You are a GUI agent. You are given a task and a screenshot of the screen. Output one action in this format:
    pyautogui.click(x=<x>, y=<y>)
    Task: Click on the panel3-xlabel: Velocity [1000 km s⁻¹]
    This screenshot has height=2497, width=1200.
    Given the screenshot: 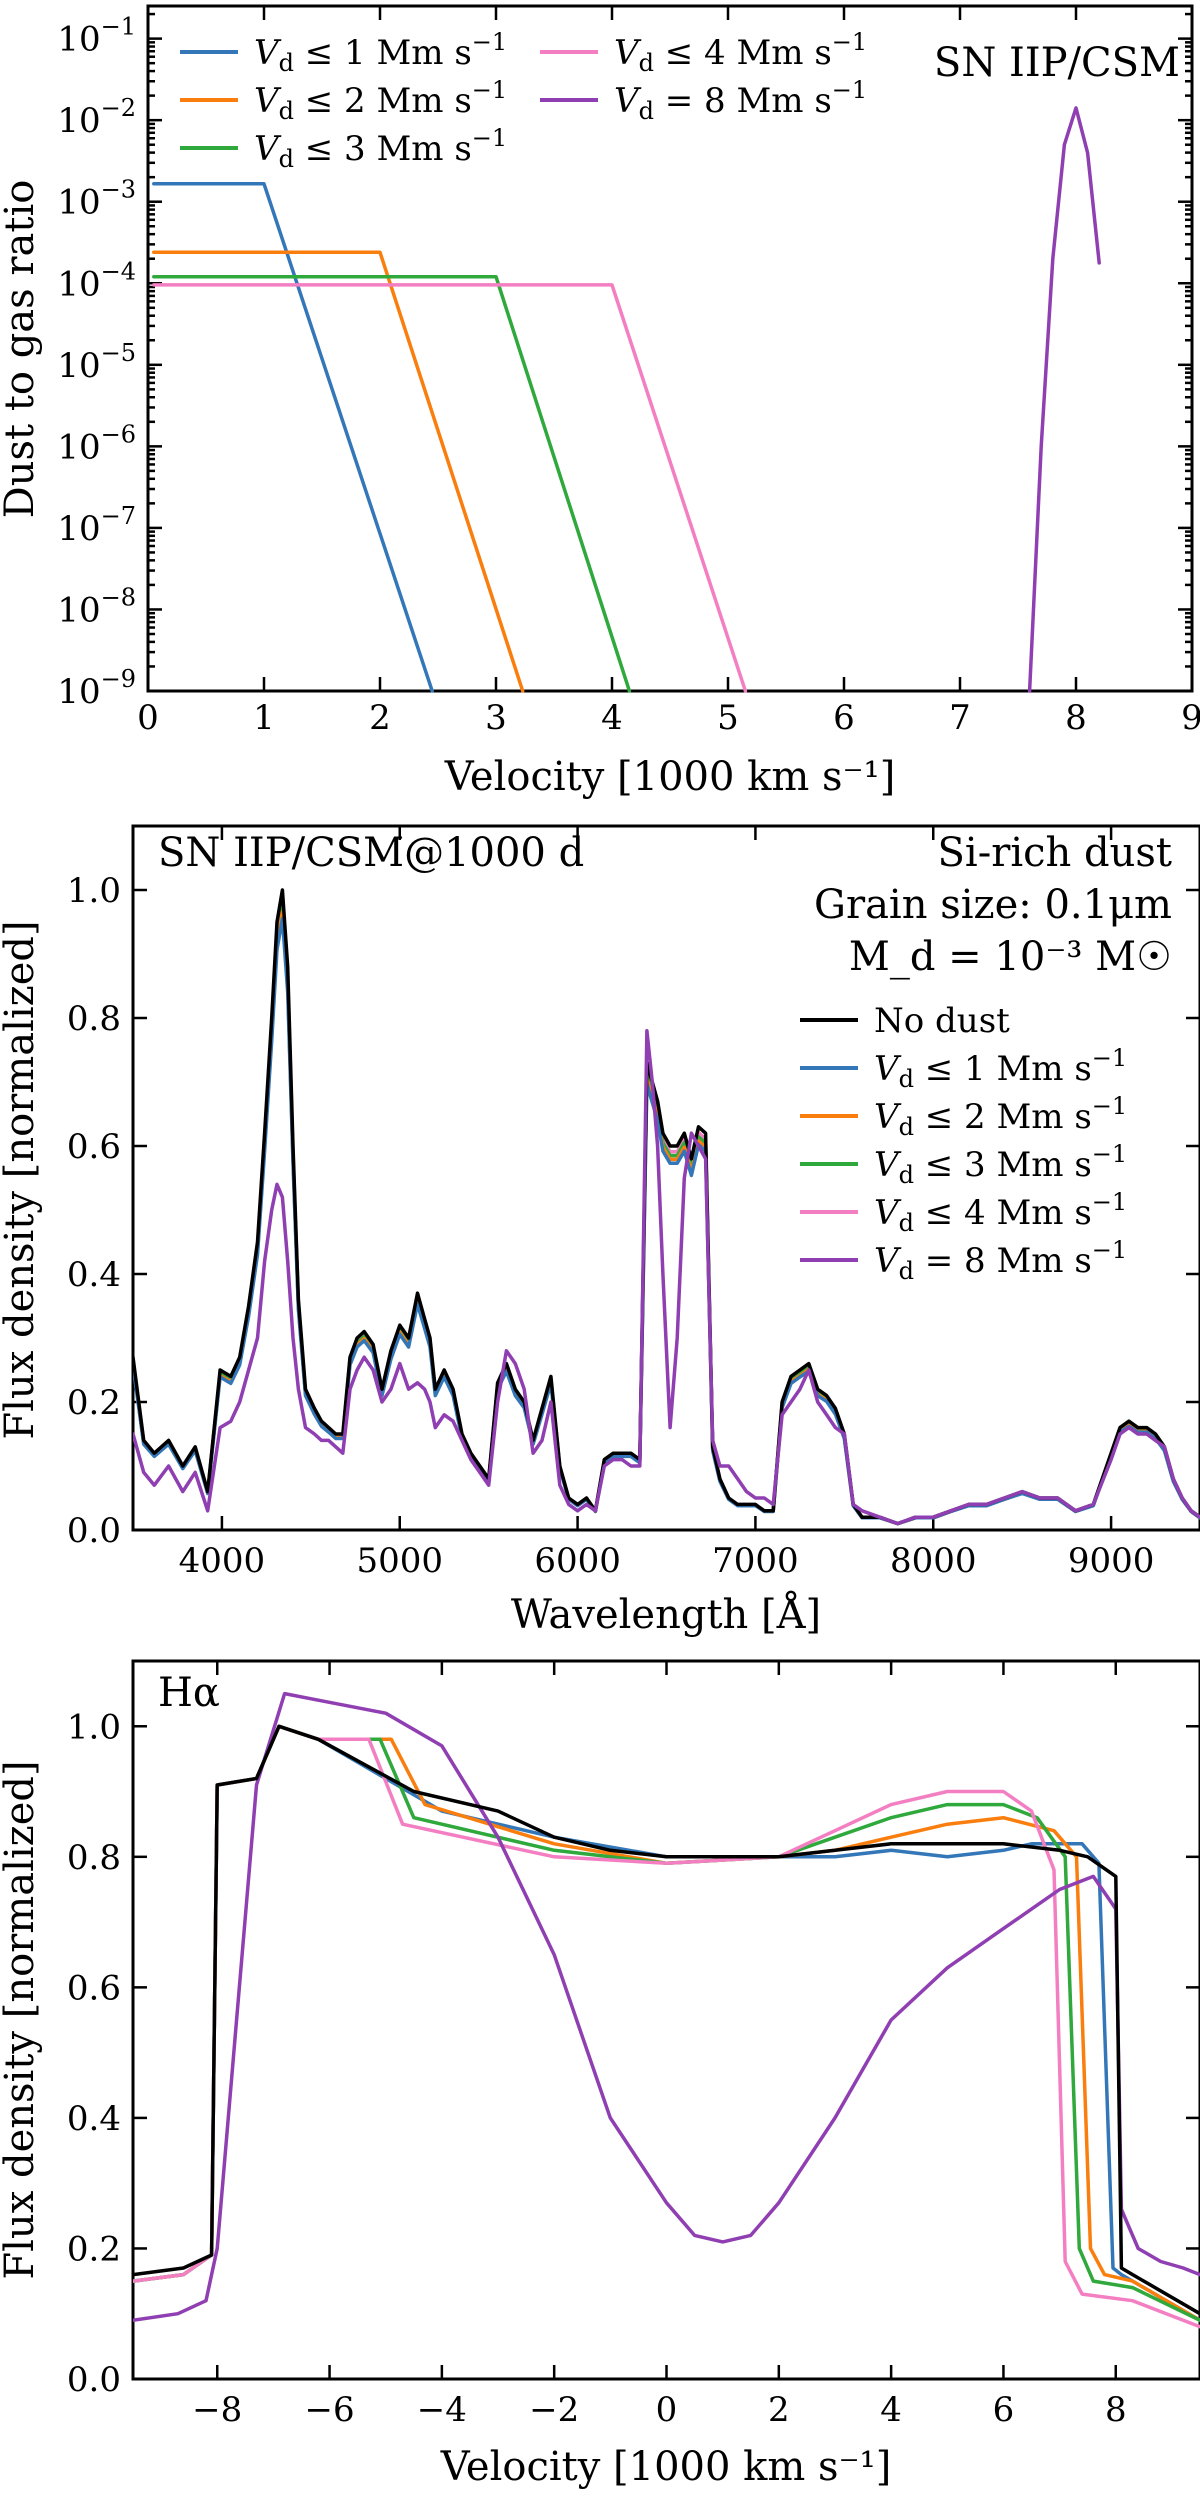 What is the action you would take?
    pyautogui.click(x=666, y=2467)
    